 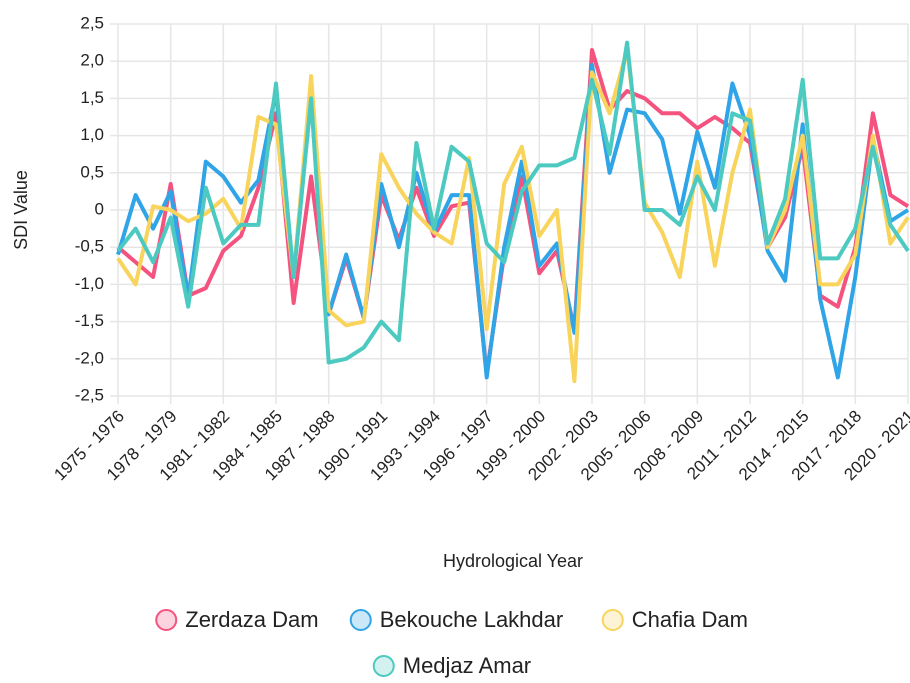 I want to click on y-tick-label: 0, so click(x=99, y=208).